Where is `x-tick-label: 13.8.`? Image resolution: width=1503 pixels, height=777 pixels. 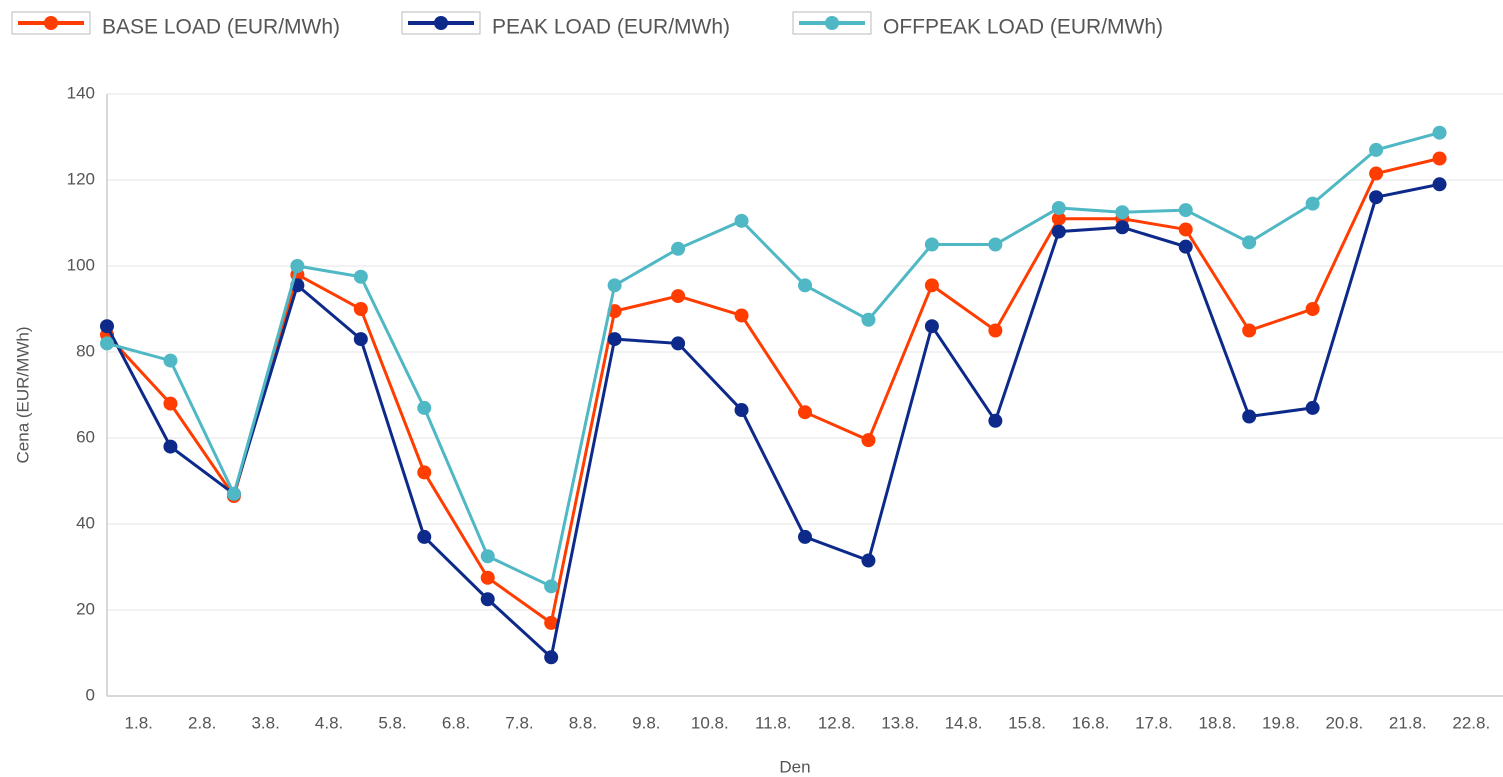
x-tick-label: 13.8. is located at coordinates (900, 722).